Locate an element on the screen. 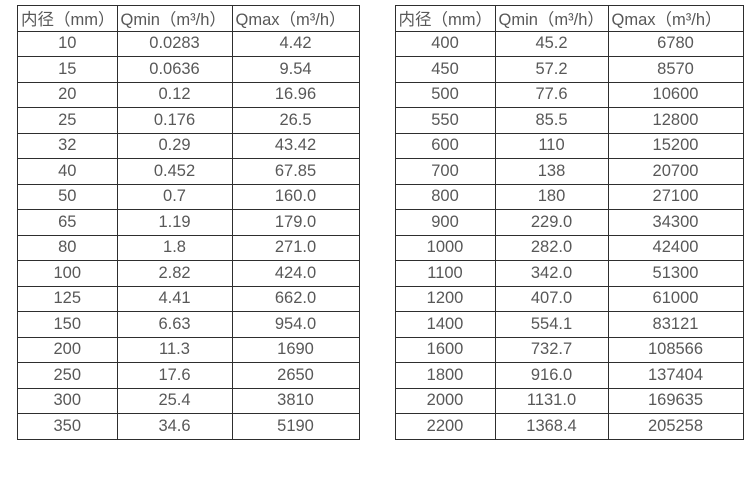 This screenshot has height=483, width=750. table-row: 900 229.0 34300 is located at coordinates (569, 222).